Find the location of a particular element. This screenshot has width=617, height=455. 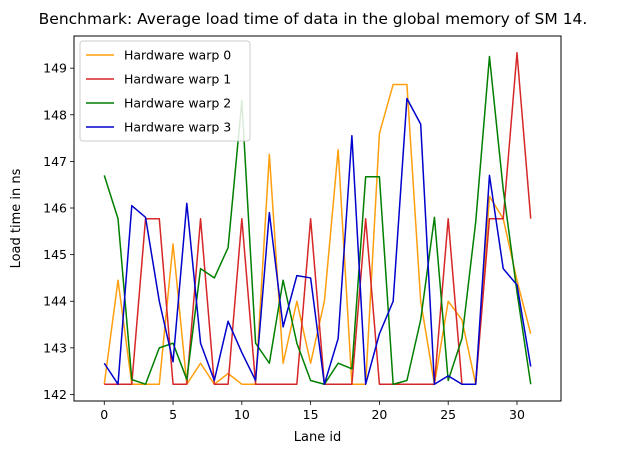

y-tick-label: 148 is located at coordinates (55, 114).